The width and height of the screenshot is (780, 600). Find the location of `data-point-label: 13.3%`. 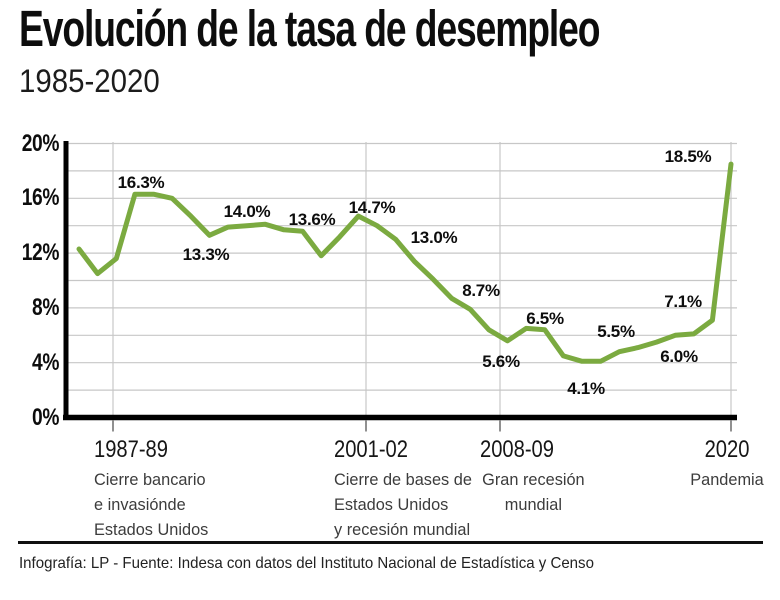

data-point-label: 13.3% is located at coordinates (206, 254).